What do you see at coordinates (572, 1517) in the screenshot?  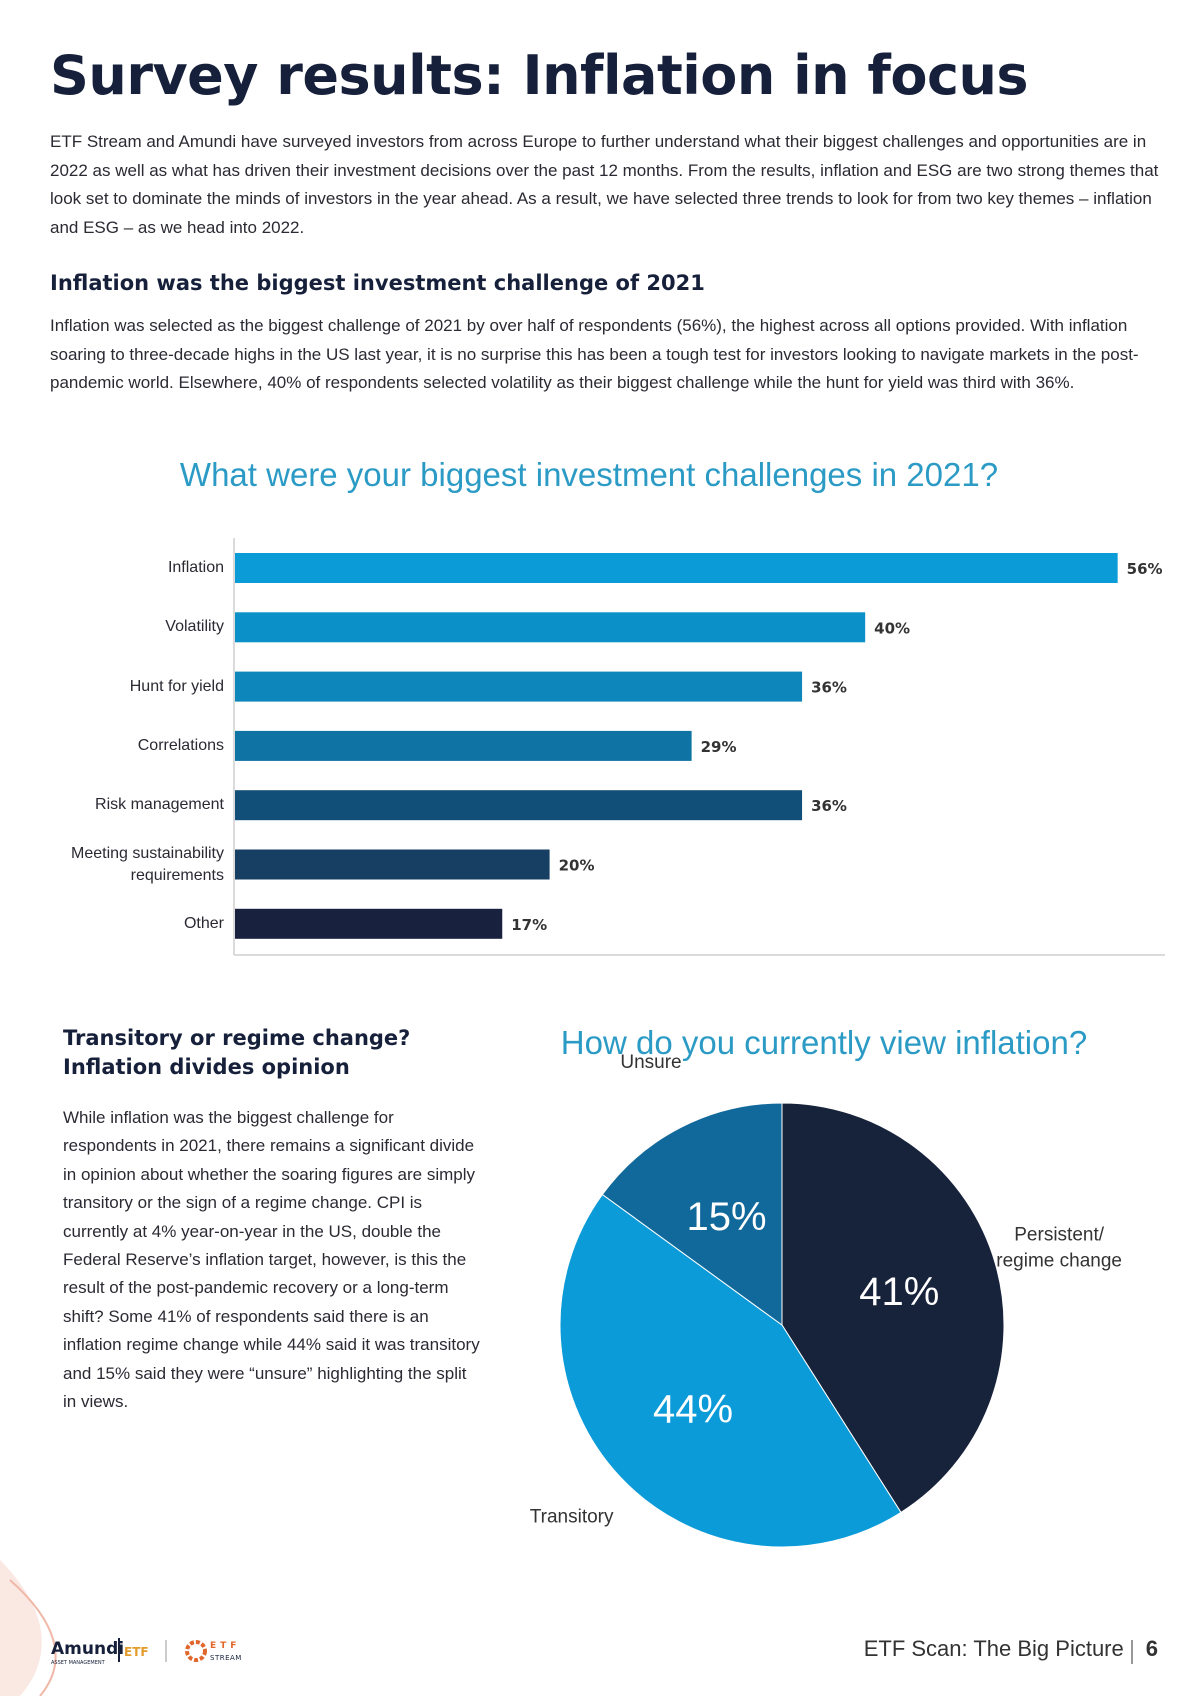 I see `pie-category-label: Transitory` at bounding box center [572, 1517].